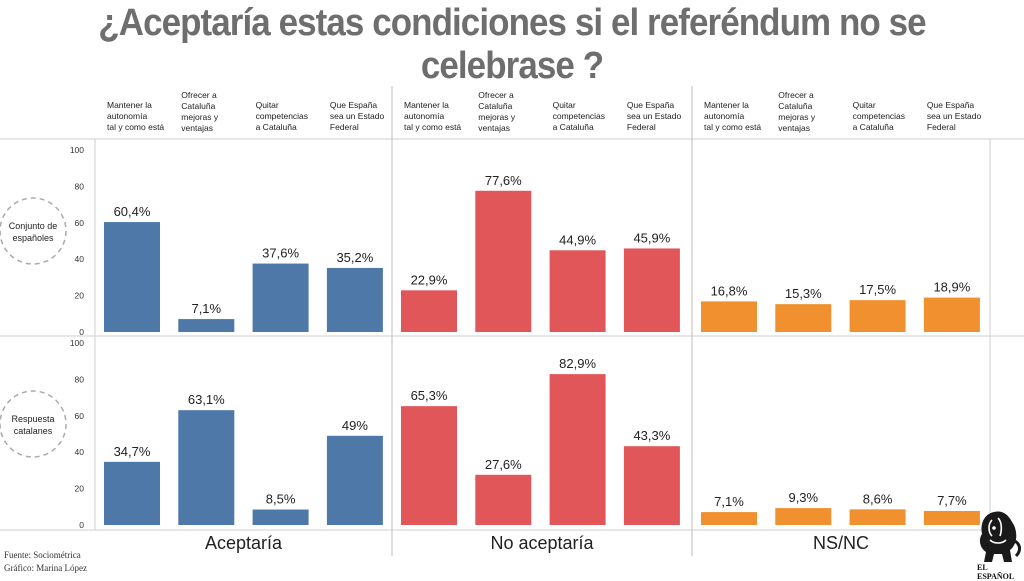  Describe the element at coordinates (429, 395) in the screenshot. I see `bar-data-label: 65,3%` at that location.